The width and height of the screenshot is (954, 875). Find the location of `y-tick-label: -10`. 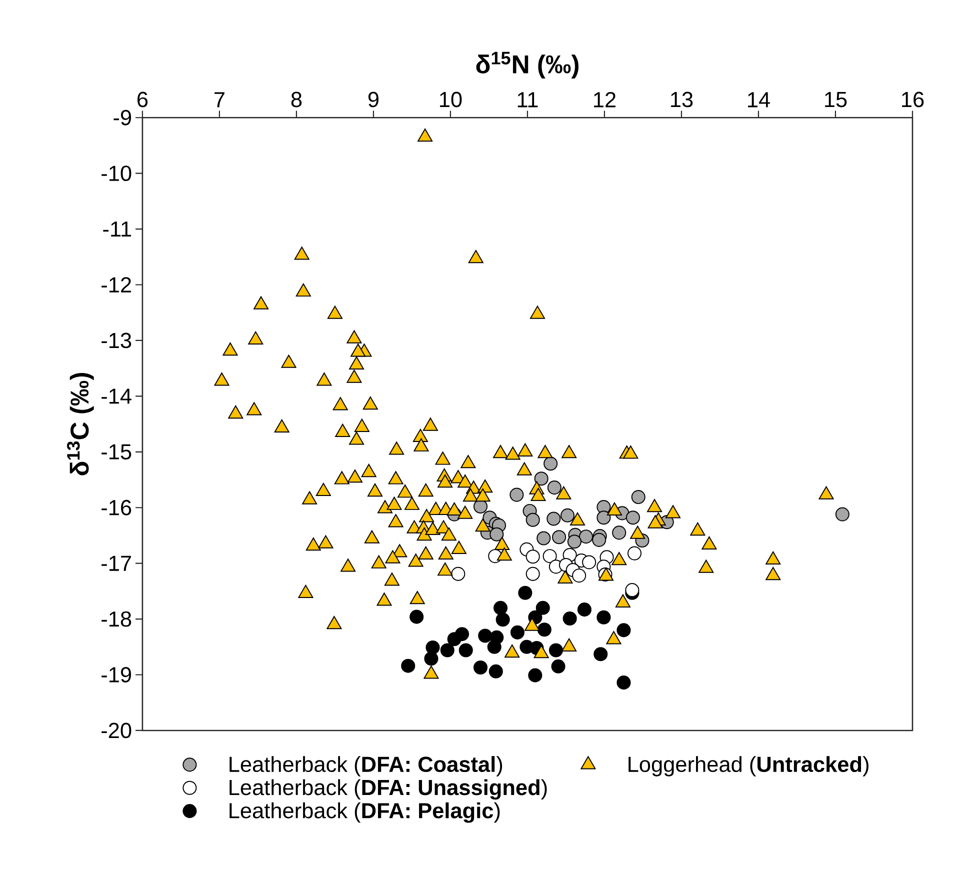

y-tick-label: -10 is located at coordinates (117, 174).